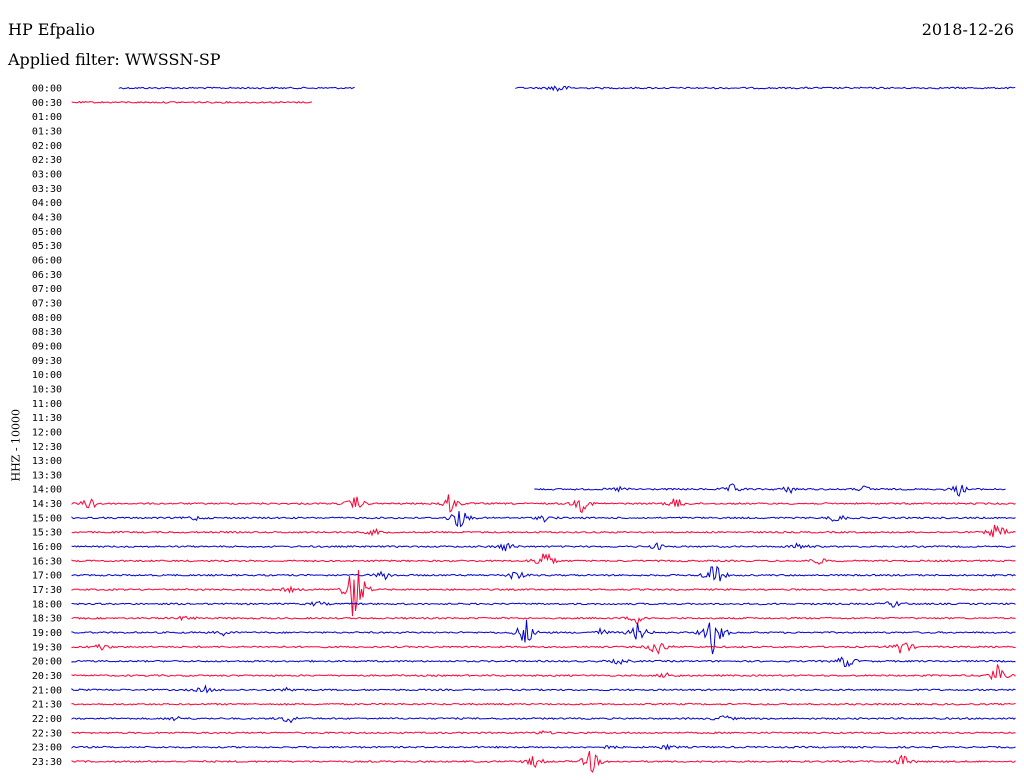  I want to click on row-label-0630: 06:30, so click(47, 275).